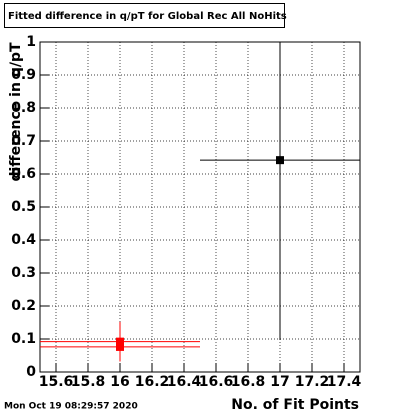 This screenshot has width=400, height=414. I want to click on x-axis-label: No. of Fit Points, so click(295, 405).